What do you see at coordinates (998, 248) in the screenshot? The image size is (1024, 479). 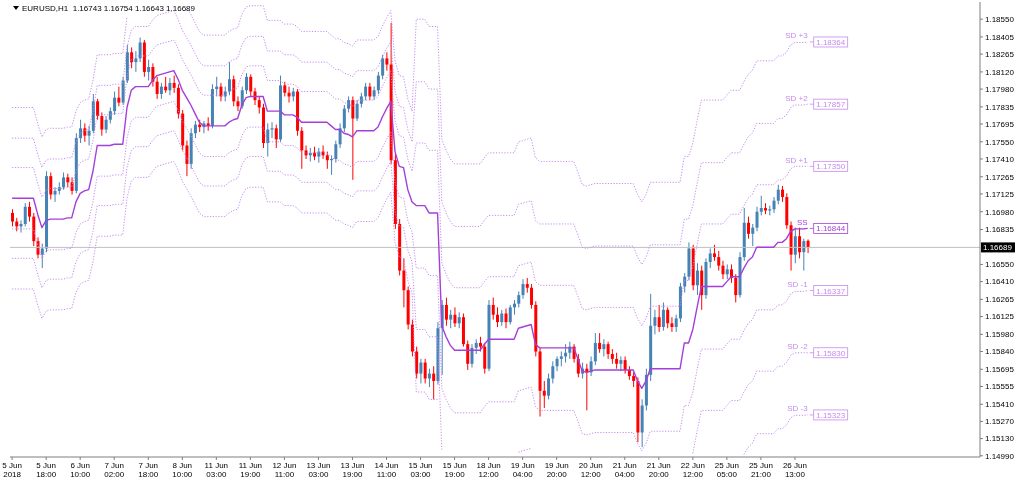 I see `ref-line-label: 1.16689` at bounding box center [998, 248].